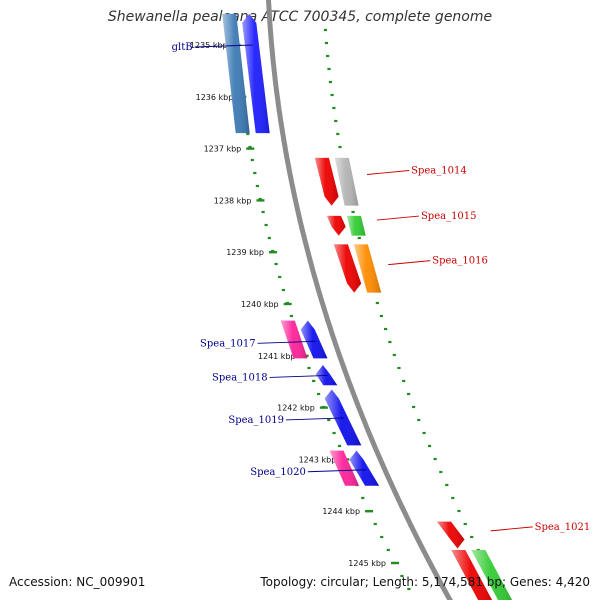 The height and width of the screenshot is (600, 600). What do you see at coordinates (215, 97) in the screenshot?
I see `tick-label: 1236 kbp` at bounding box center [215, 97].